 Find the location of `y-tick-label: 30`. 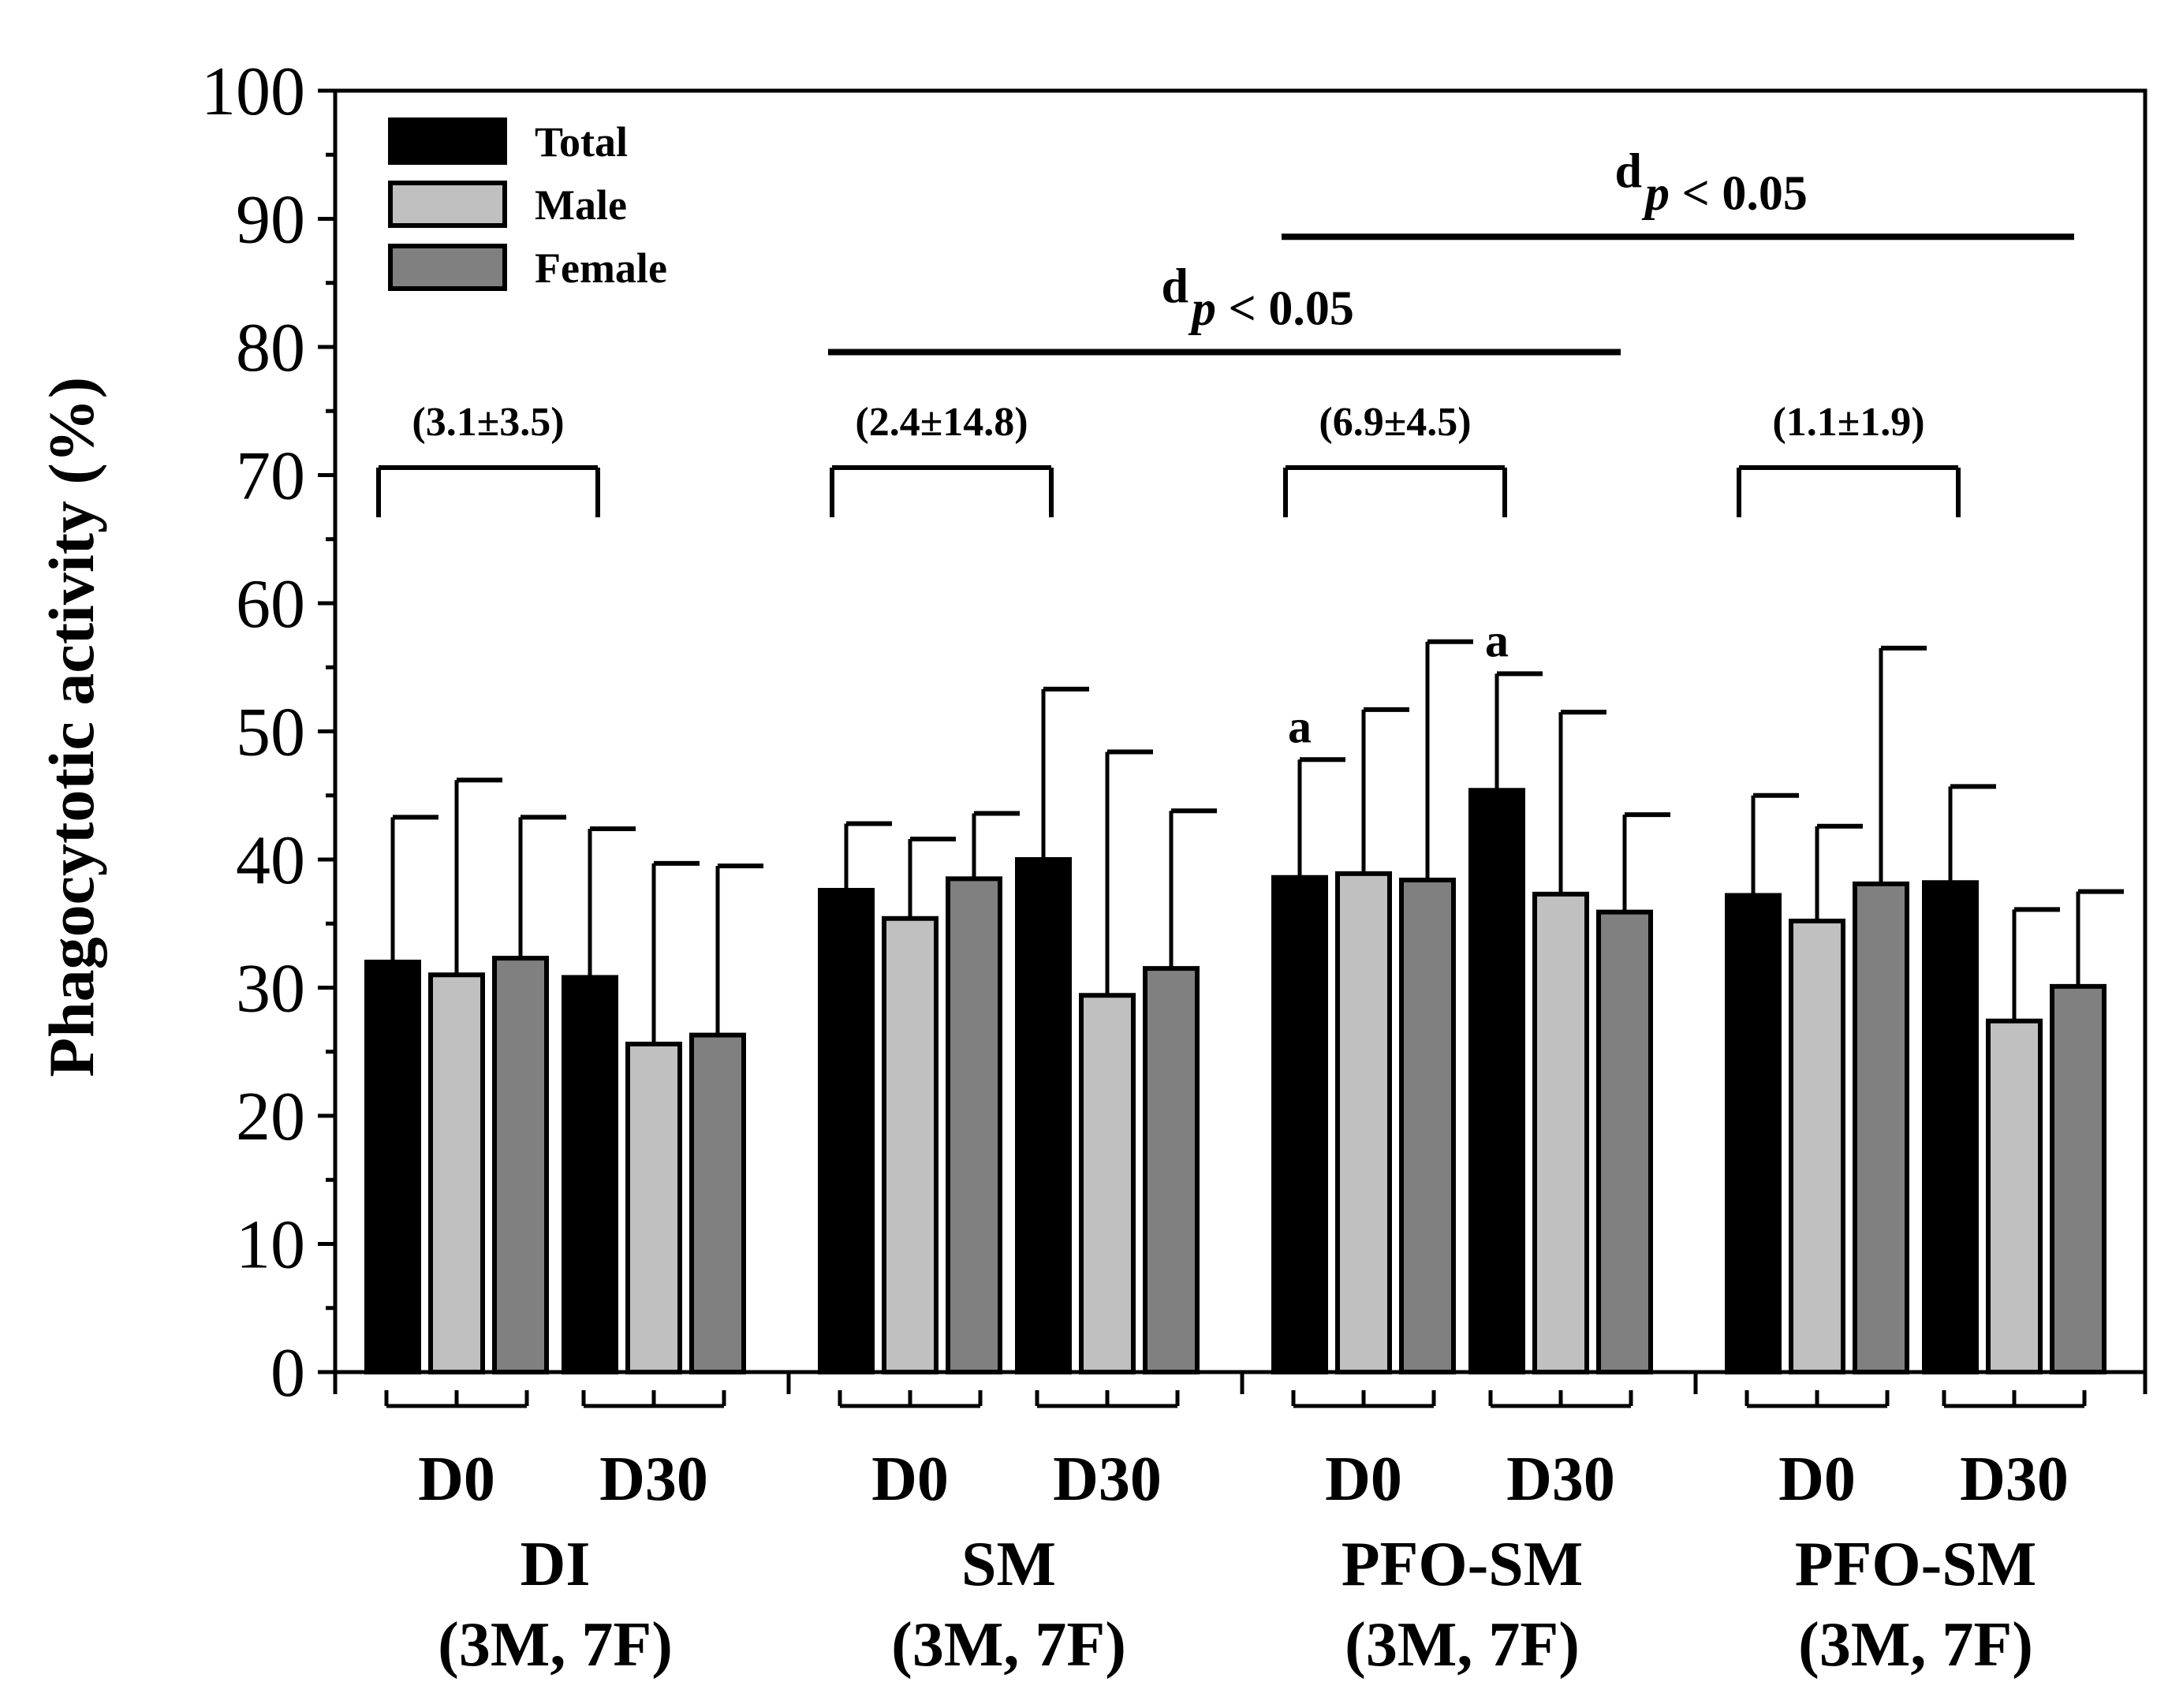

y-tick-label: 30 is located at coordinates (270, 989).